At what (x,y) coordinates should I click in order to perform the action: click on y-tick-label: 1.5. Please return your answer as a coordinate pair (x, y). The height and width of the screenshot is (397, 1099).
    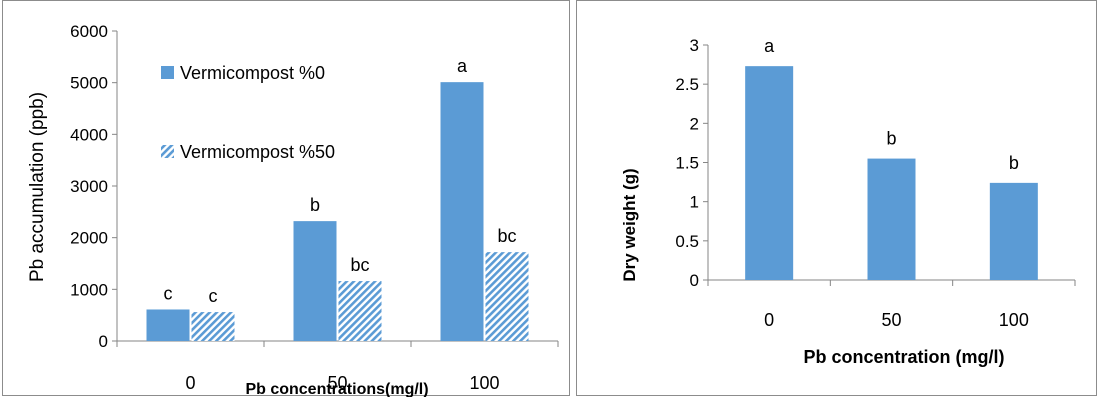
    Looking at the image, I should click on (687, 163).